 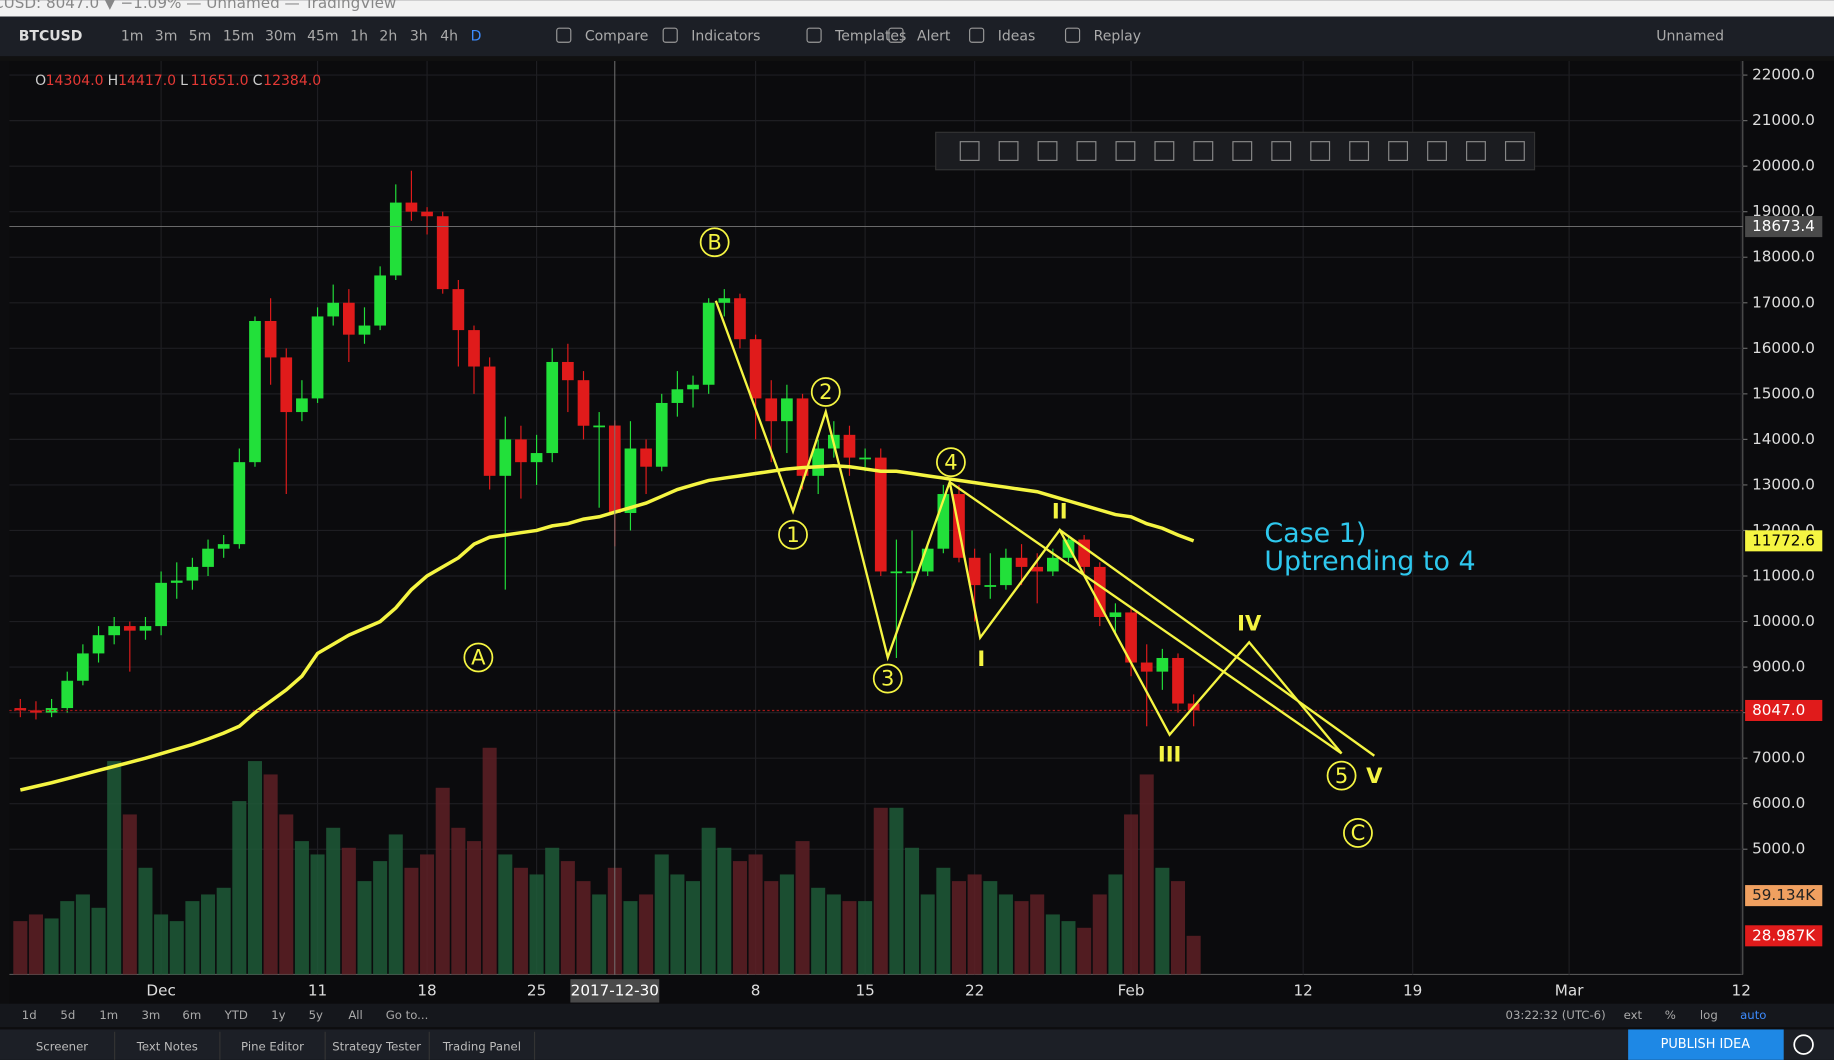 I want to click on tab: Text Notes, so click(x=167, y=1046).